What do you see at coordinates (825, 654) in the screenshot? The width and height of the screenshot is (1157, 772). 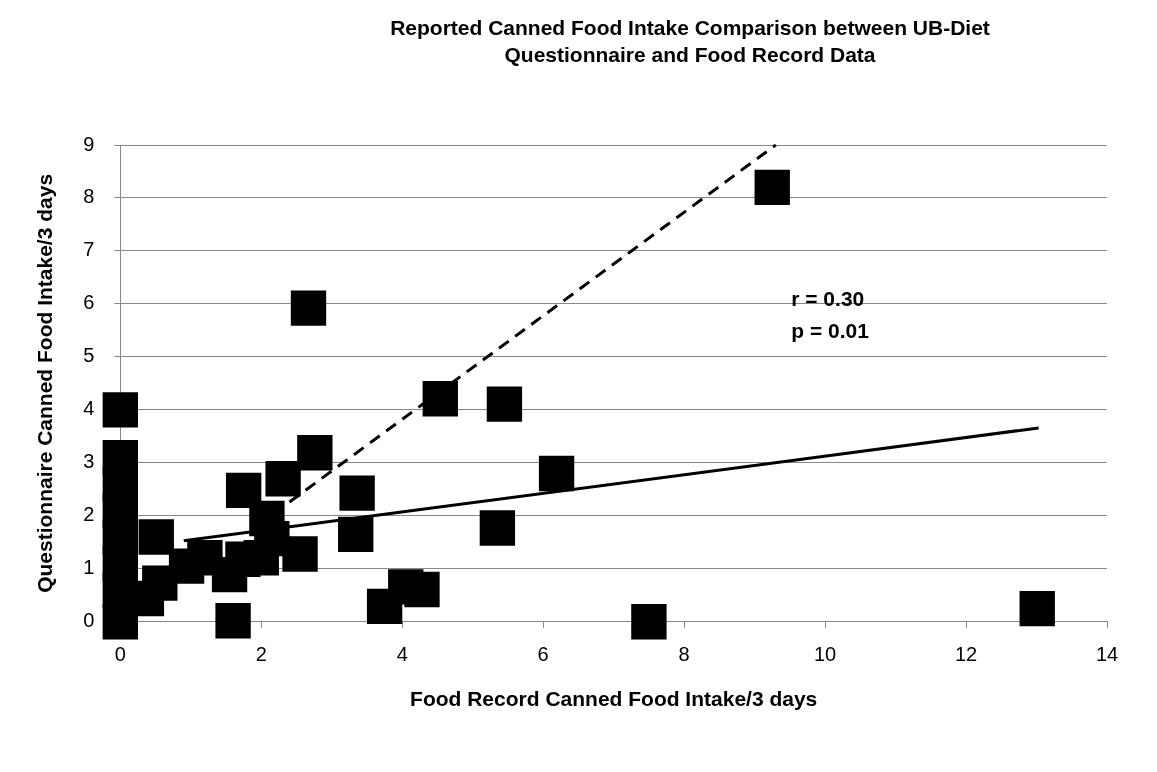 I see `x-tick-label: 10` at bounding box center [825, 654].